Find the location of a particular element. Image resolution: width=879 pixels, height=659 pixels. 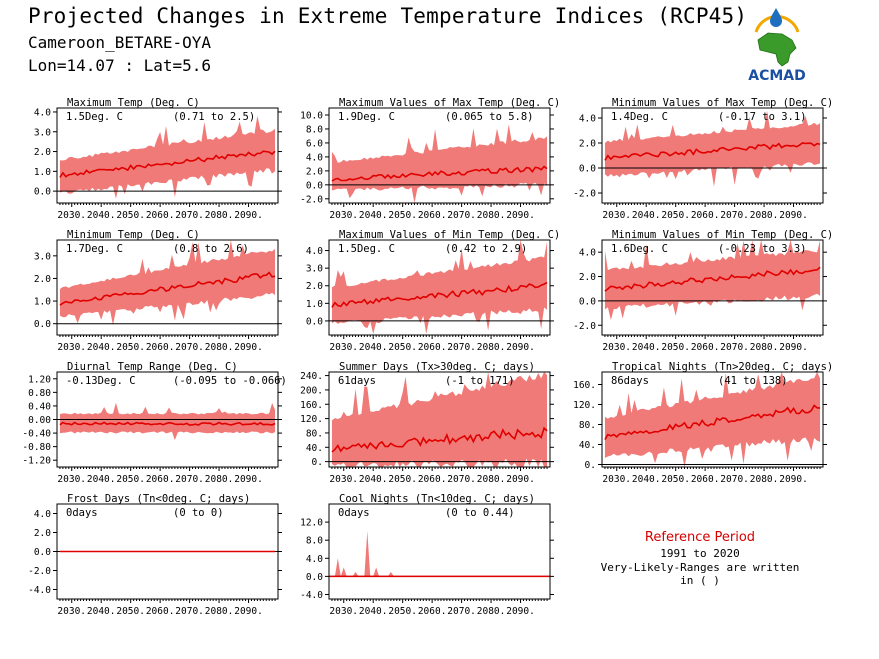

panel-change-value: 0days is located at coordinates (82, 513).